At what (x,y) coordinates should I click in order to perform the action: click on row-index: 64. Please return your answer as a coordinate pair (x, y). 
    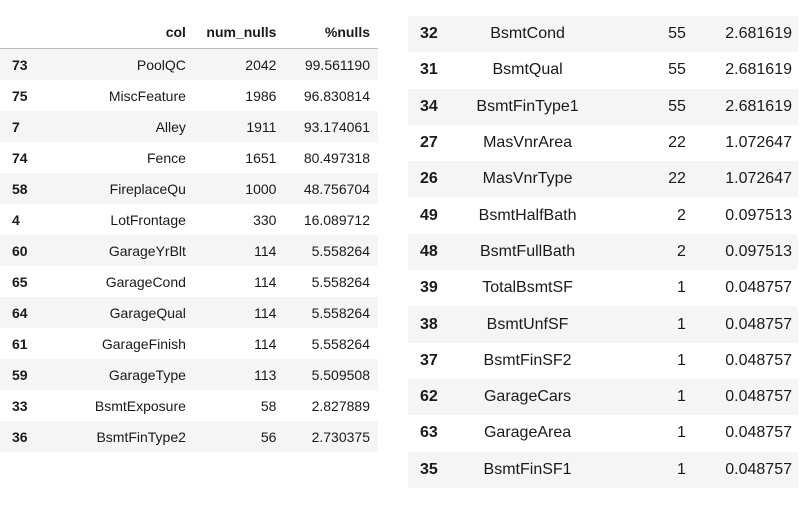
    Looking at the image, I should click on (20, 312).